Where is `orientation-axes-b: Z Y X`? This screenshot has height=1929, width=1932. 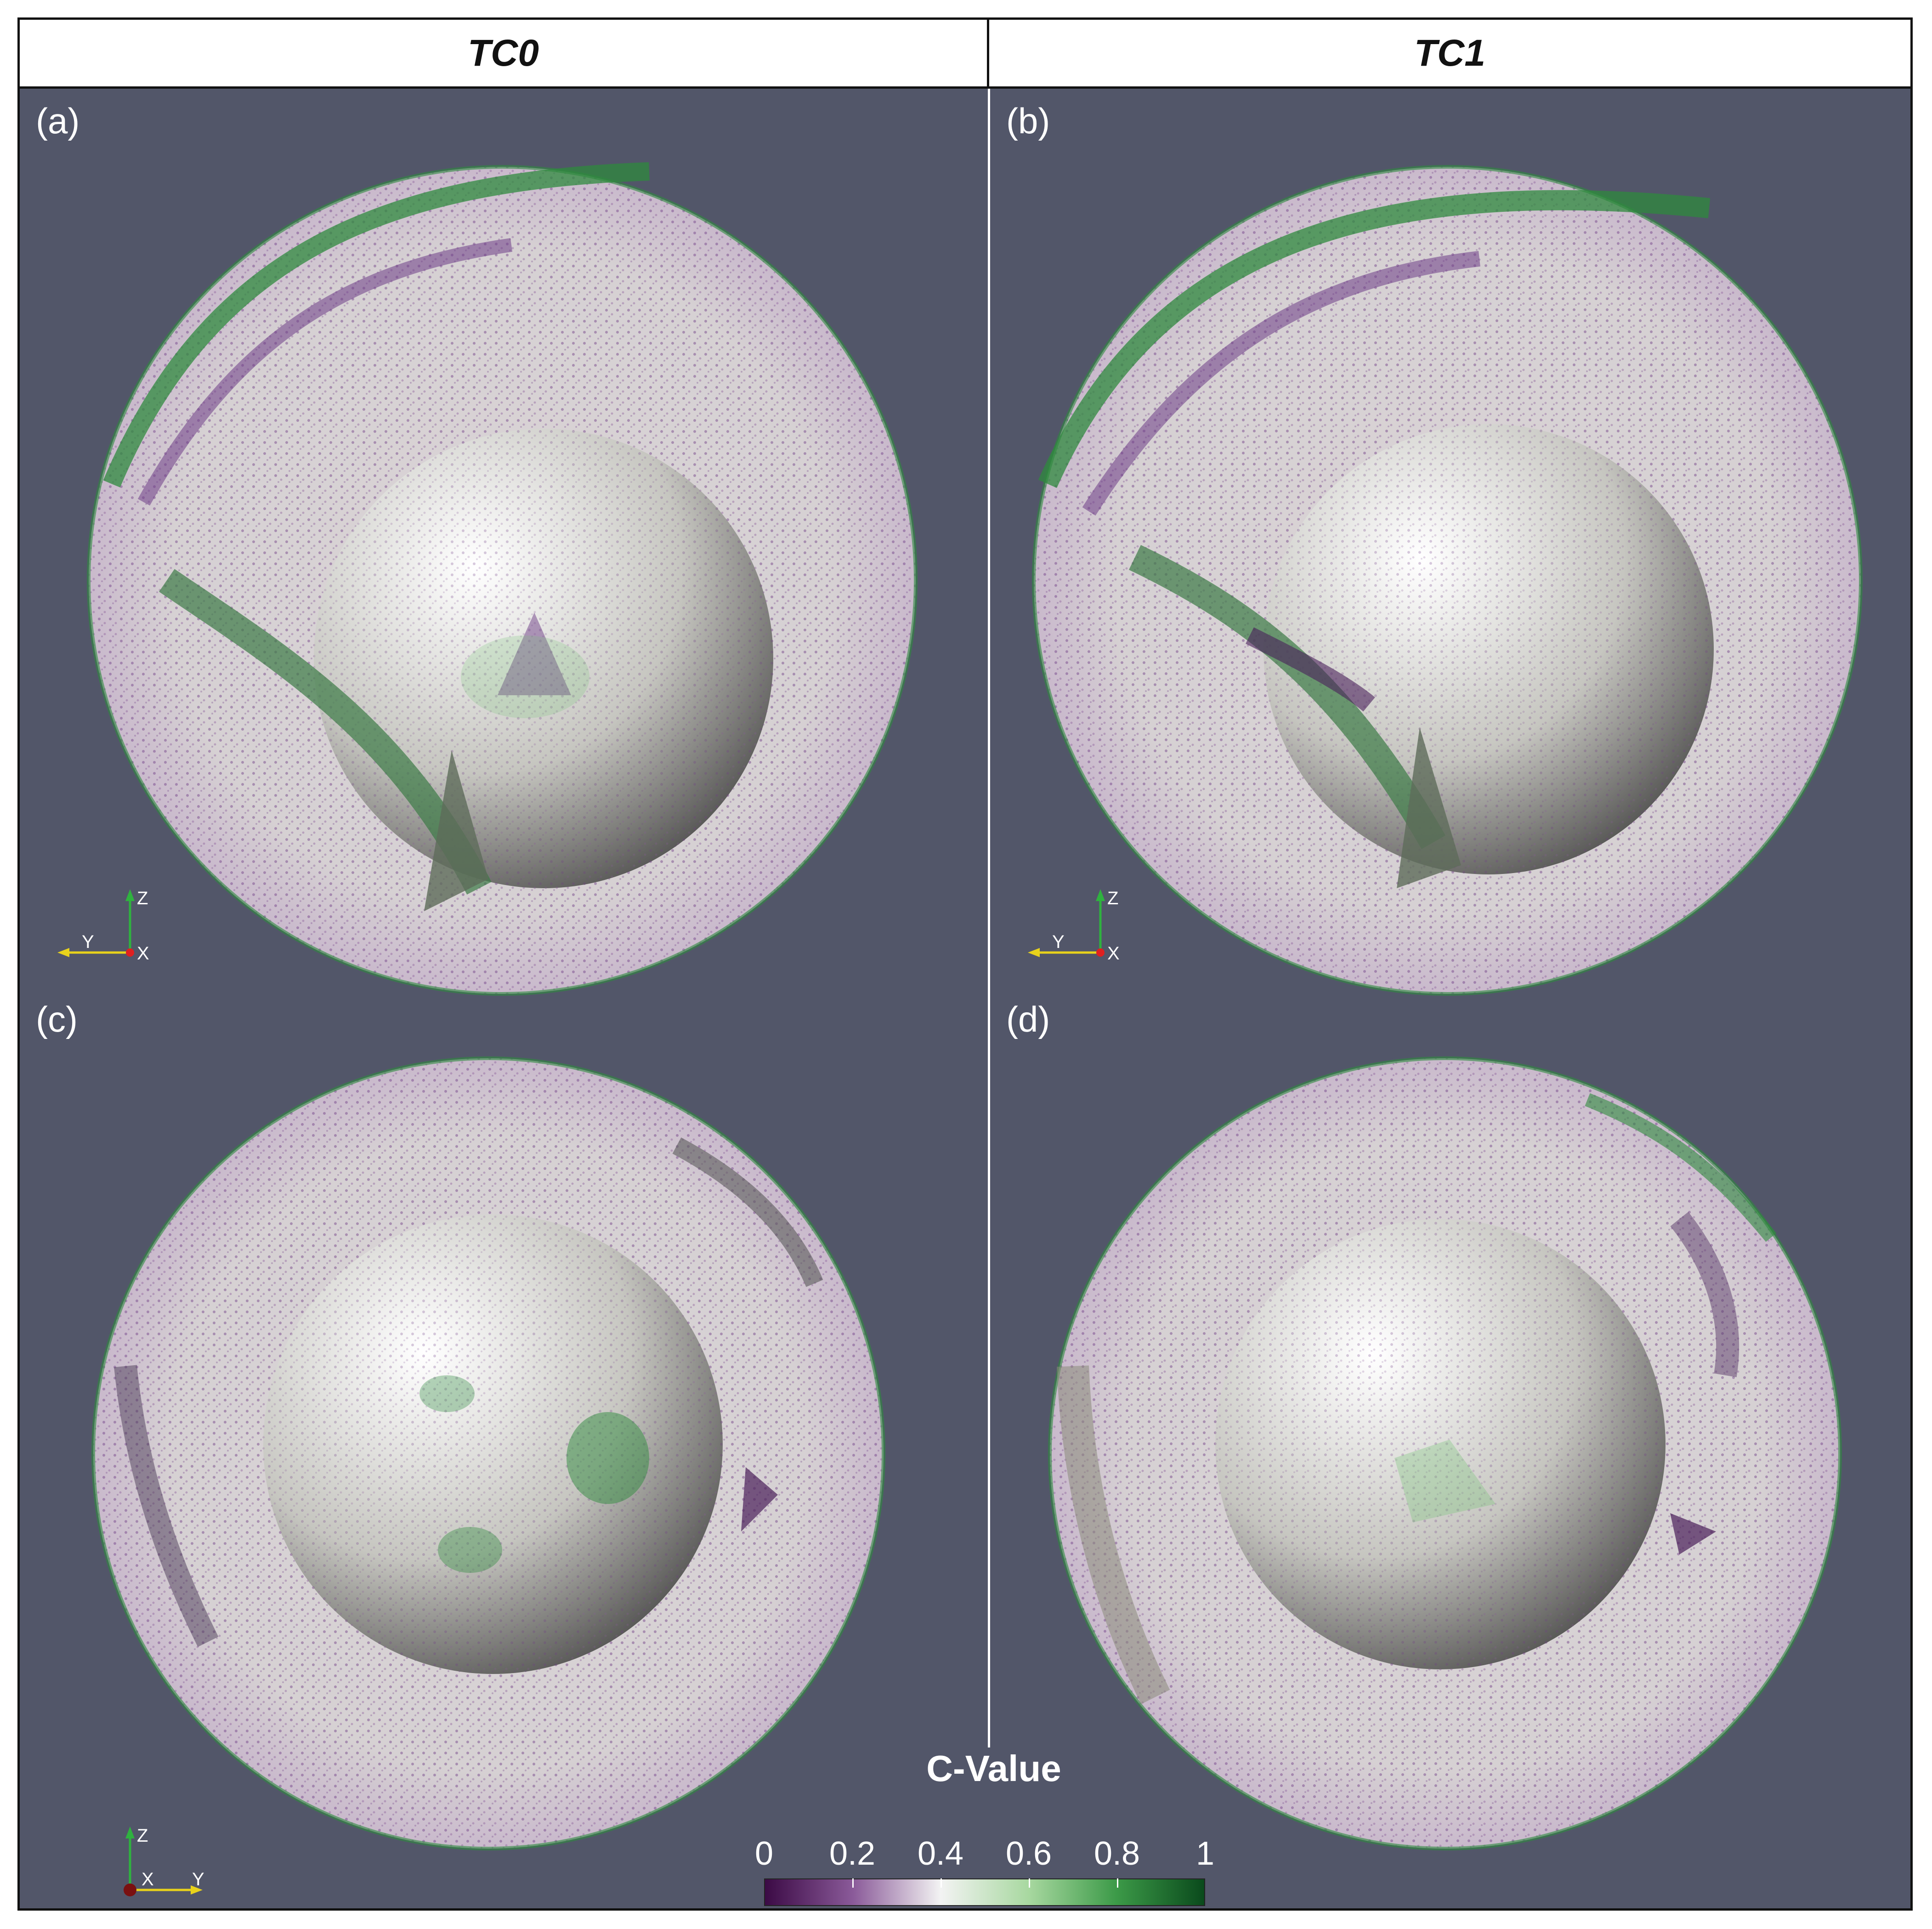
orientation-axes-b: Z Y X is located at coordinates (1074, 926).